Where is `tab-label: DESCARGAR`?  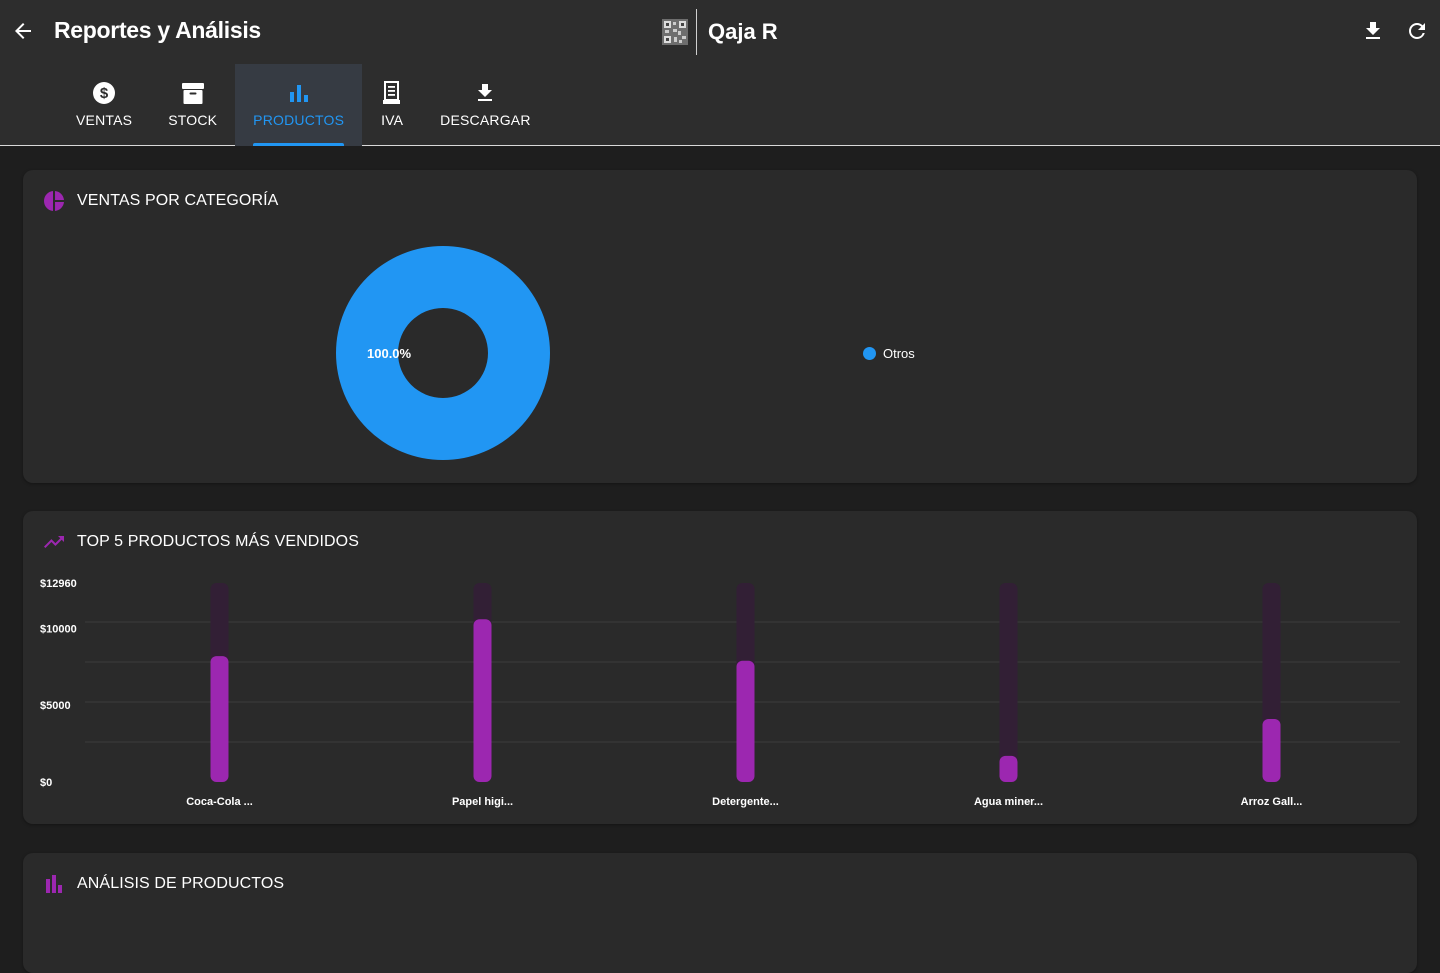
tab-label: DESCARGAR is located at coordinates (485, 120).